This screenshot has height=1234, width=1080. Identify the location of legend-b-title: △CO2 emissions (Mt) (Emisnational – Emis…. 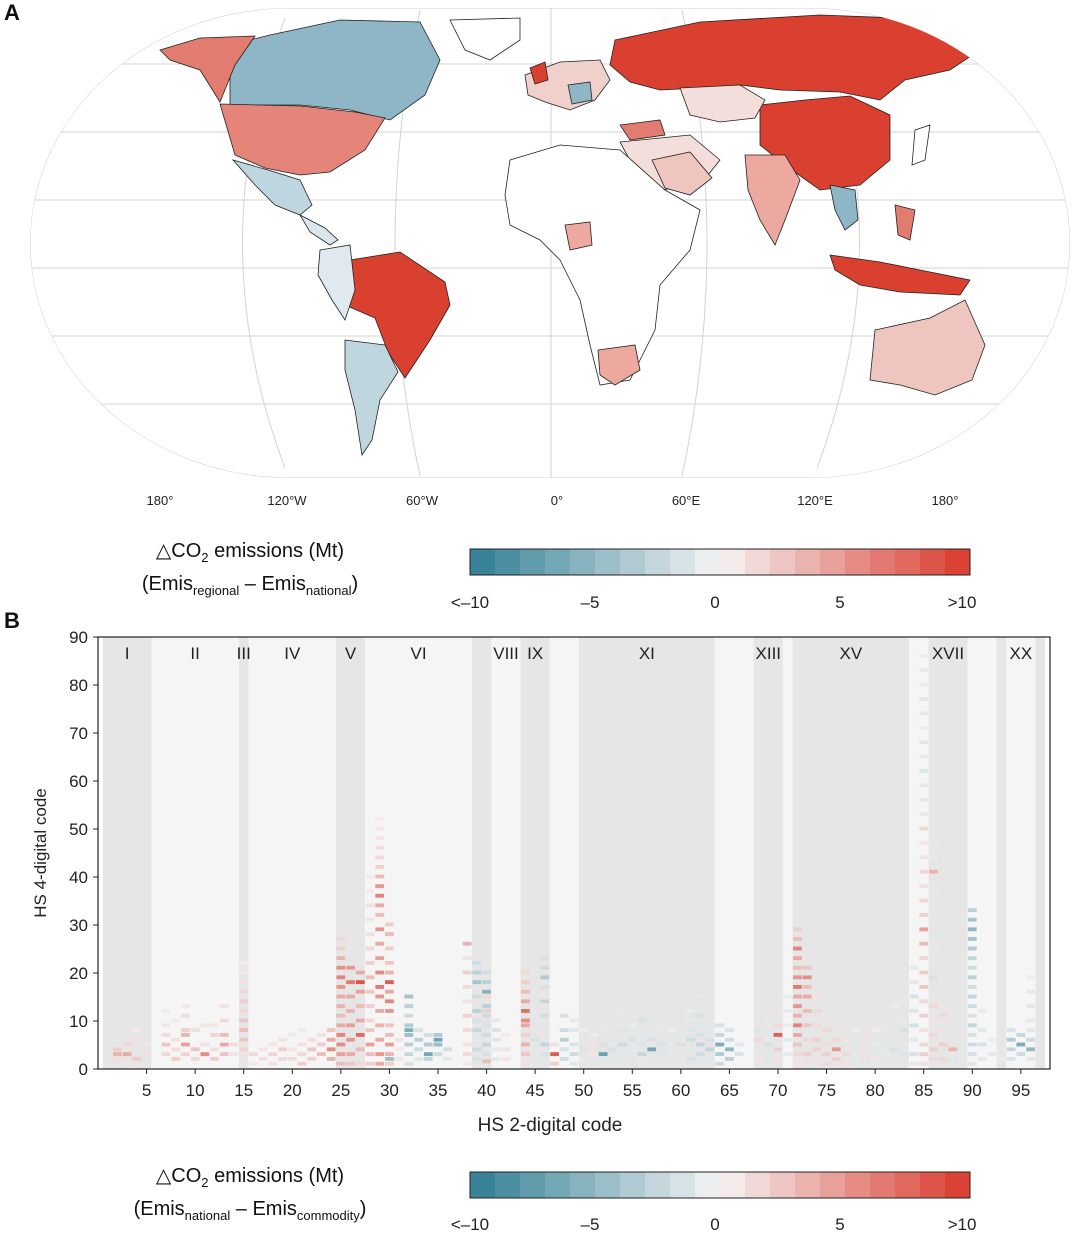
(250, 1196).